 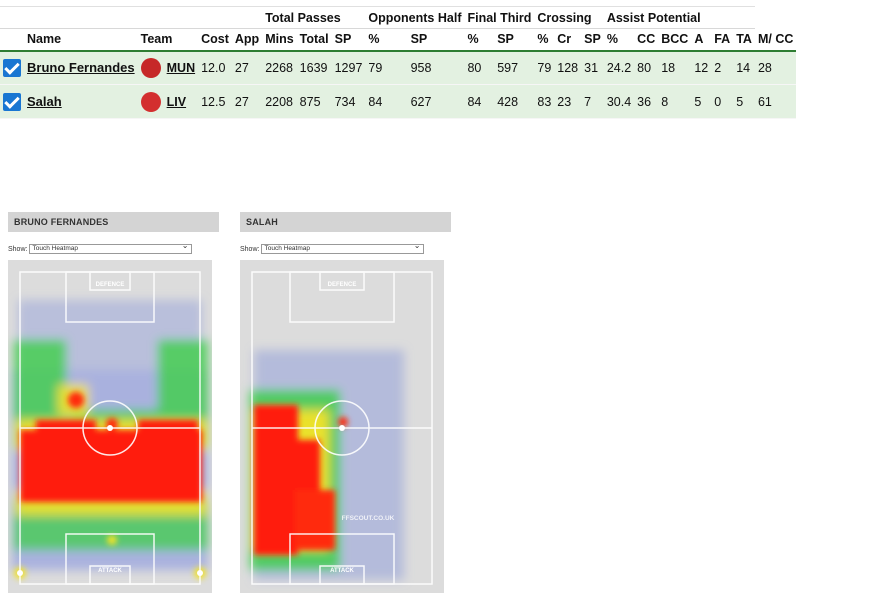 I want to click on stat-cell: 958, so click(x=436, y=67).